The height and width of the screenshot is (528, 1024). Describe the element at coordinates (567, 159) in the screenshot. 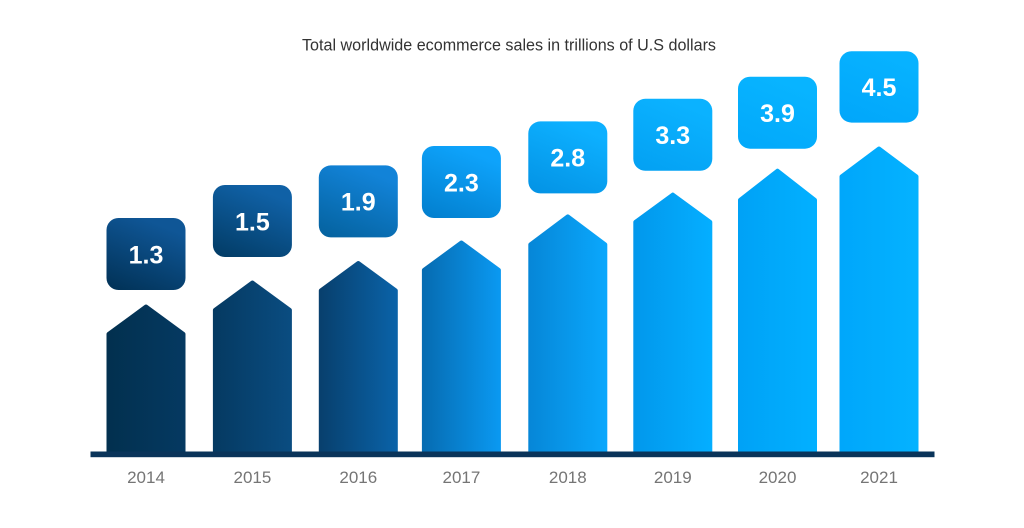

I see `svg-text: 2.8` at that location.